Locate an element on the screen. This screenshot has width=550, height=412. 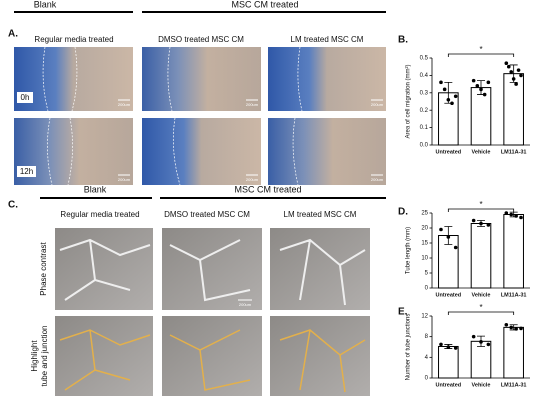
y-tick-label: 15 is located at coordinates (424, 244).